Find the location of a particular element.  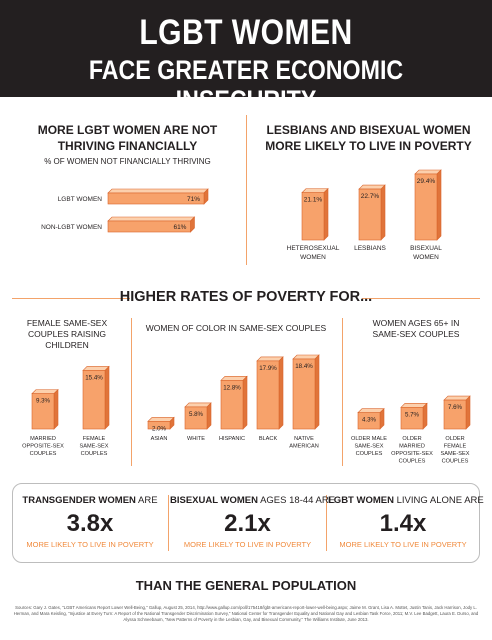

poverty-value-2: 29.4% is located at coordinates (426, 181).